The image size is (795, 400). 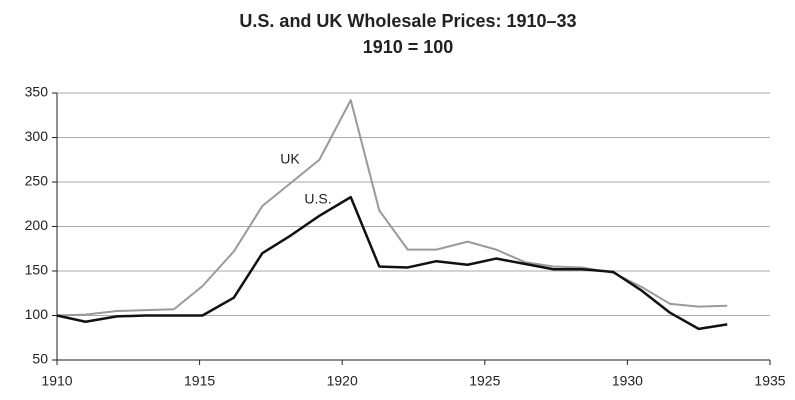 I want to click on chart-subtitle: 1910 = 100, so click(x=408, y=47).